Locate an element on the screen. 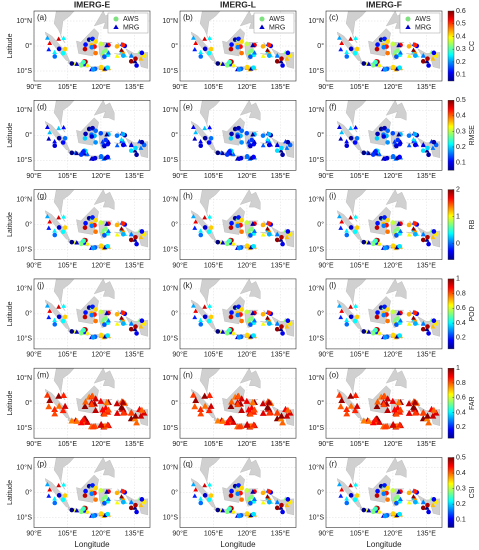 This screenshot has width=479, height=550. colorbar-label: POD is located at coordinates (472, 313).